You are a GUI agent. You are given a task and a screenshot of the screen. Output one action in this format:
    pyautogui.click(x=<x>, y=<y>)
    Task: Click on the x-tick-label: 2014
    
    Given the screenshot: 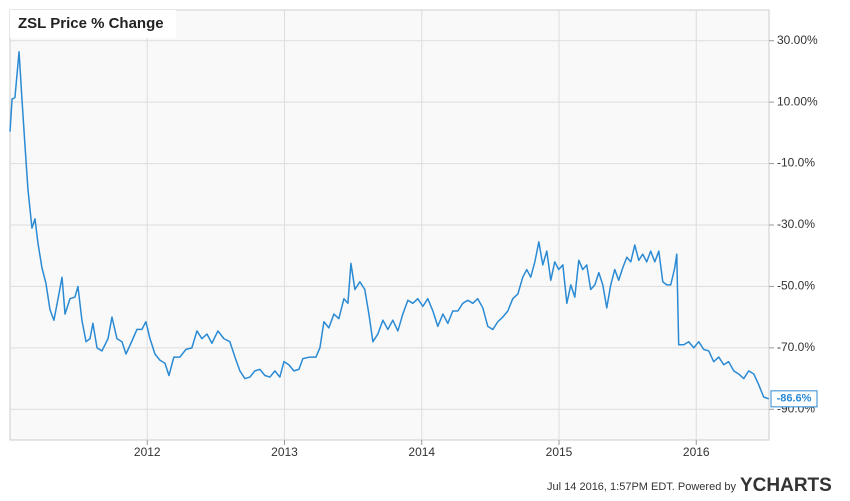 What is the action you would take?
    pyautogui.click(x=421, y=452)
    